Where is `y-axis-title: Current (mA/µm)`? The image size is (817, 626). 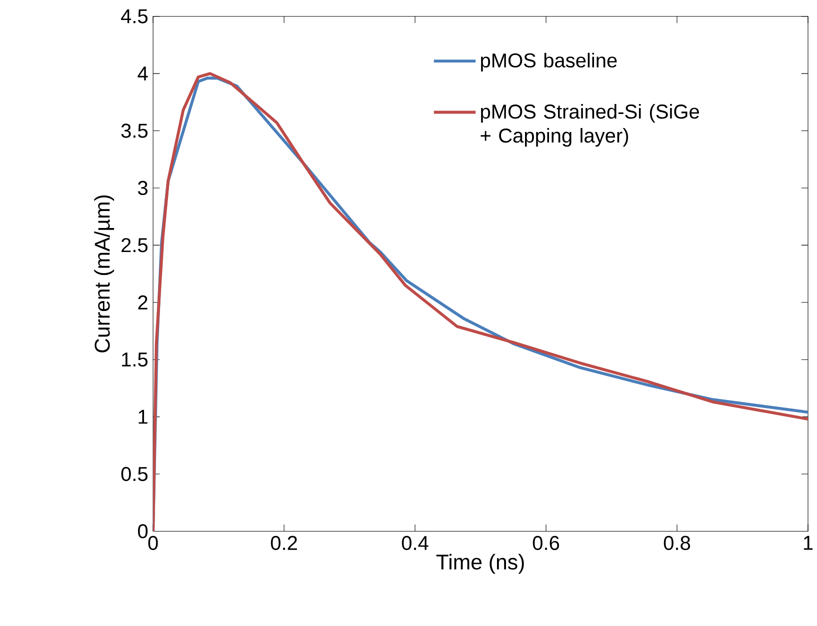 y-axis-title: Current (mA/µm) is located at coordinates (104, 273).